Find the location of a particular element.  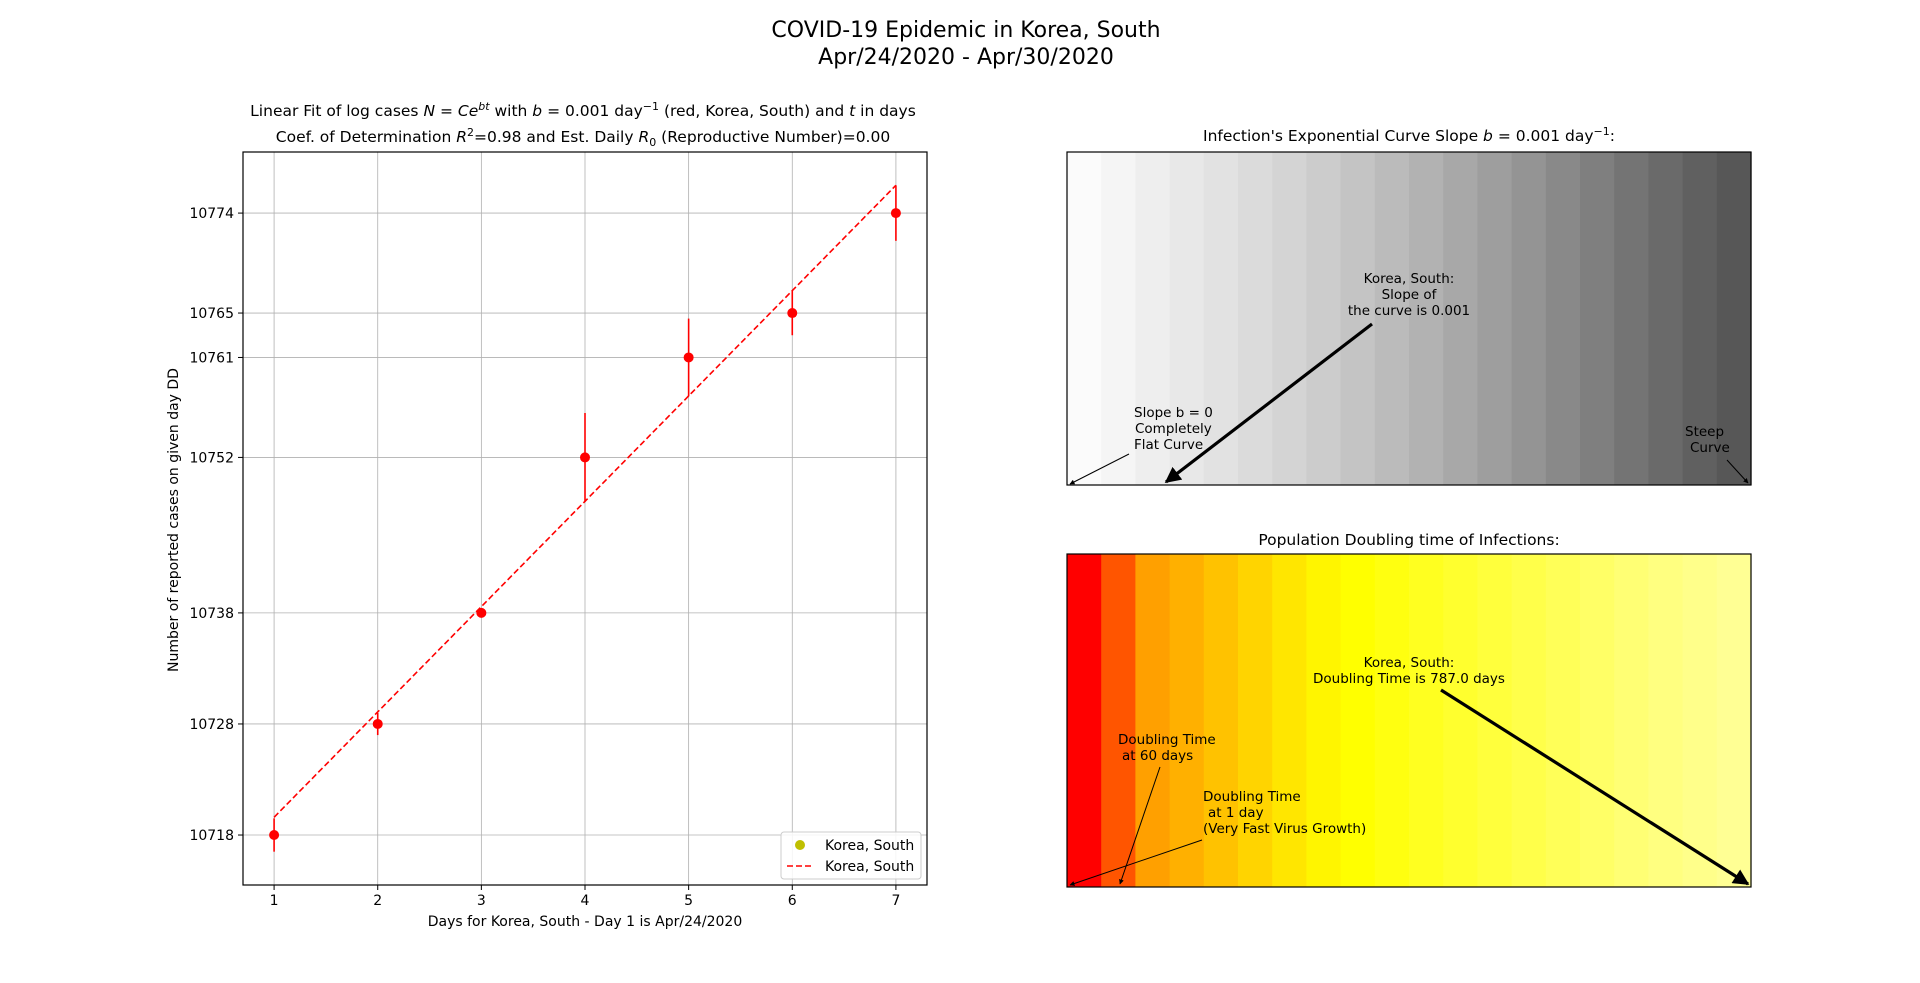

slope-color-bands is located at coordinates (1409, 318).